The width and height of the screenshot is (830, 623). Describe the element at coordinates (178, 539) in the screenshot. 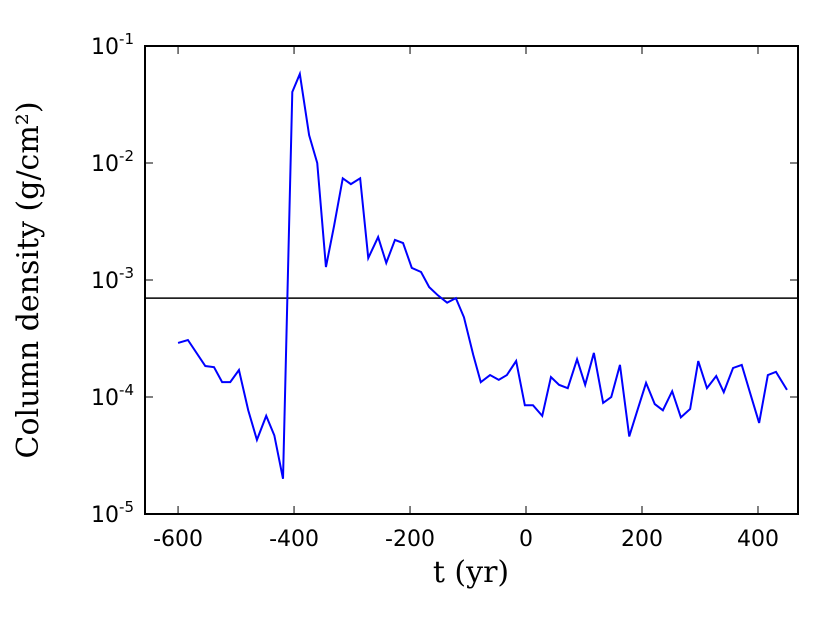

I see `x-tick-label: -600` at that location.